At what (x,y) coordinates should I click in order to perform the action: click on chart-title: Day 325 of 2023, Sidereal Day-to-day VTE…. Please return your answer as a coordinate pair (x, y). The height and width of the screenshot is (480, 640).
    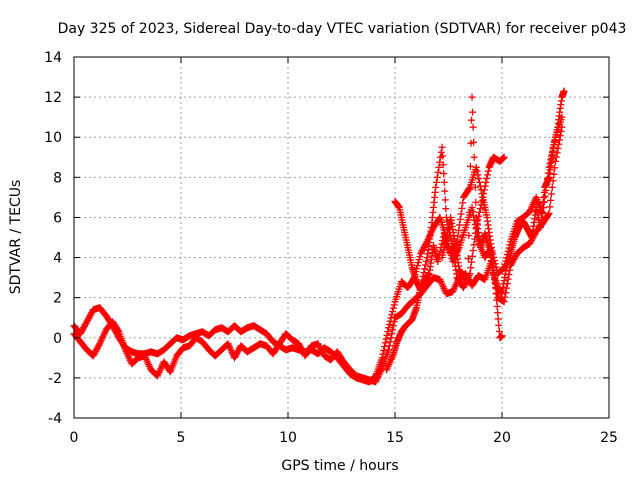
    Looking at the image, I should click on (342, 29).